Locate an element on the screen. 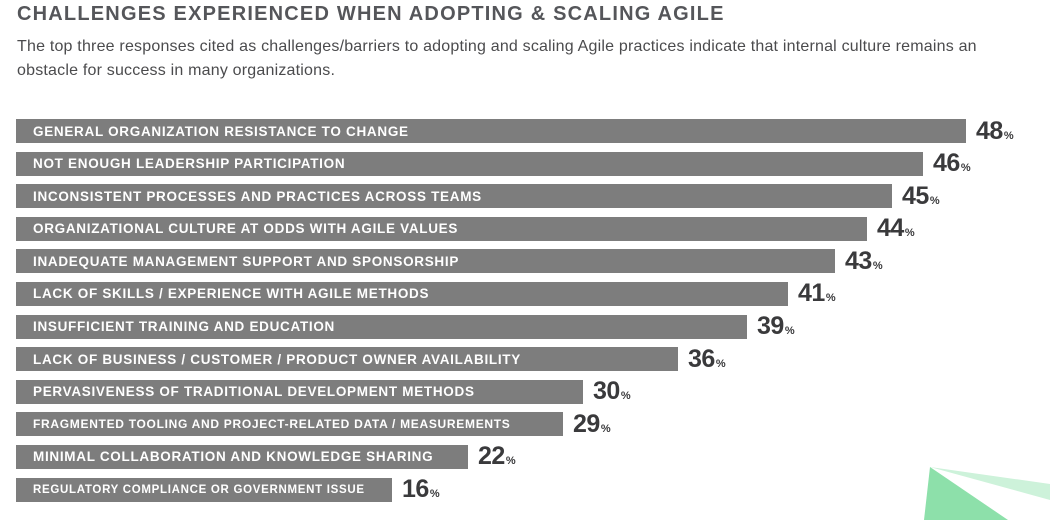  value-number: 48 is located at coordinates (989, 130).